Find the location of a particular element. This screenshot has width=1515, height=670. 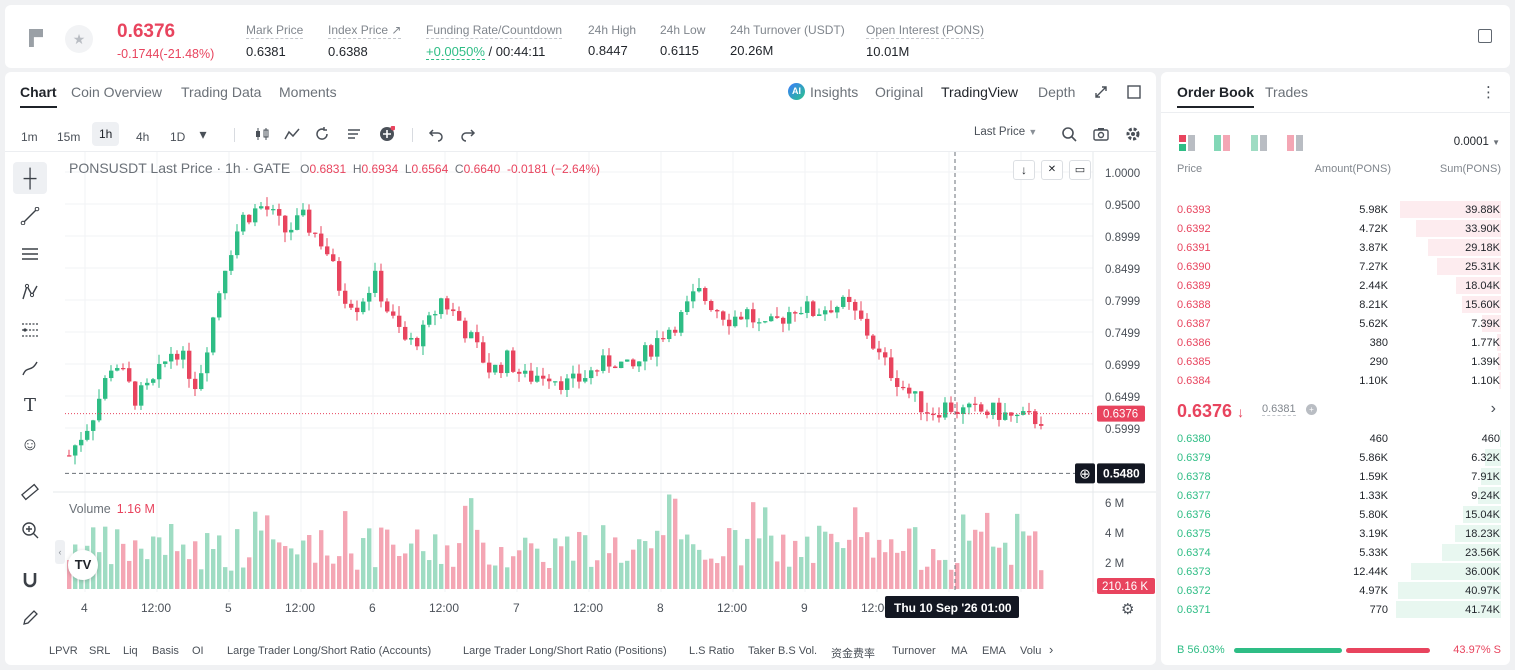

indicators-icon is located at coordinates (292, 134).